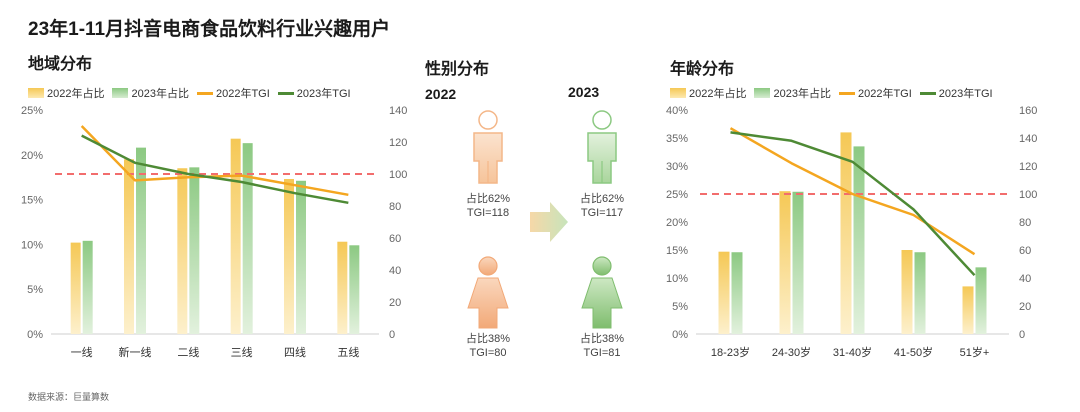 Image resolution: width=1080 pixels, height=412 pixels. Describe the element at coordinates (1025, 279) in the screenshot. I see `age-right-tick: 40` at that location.